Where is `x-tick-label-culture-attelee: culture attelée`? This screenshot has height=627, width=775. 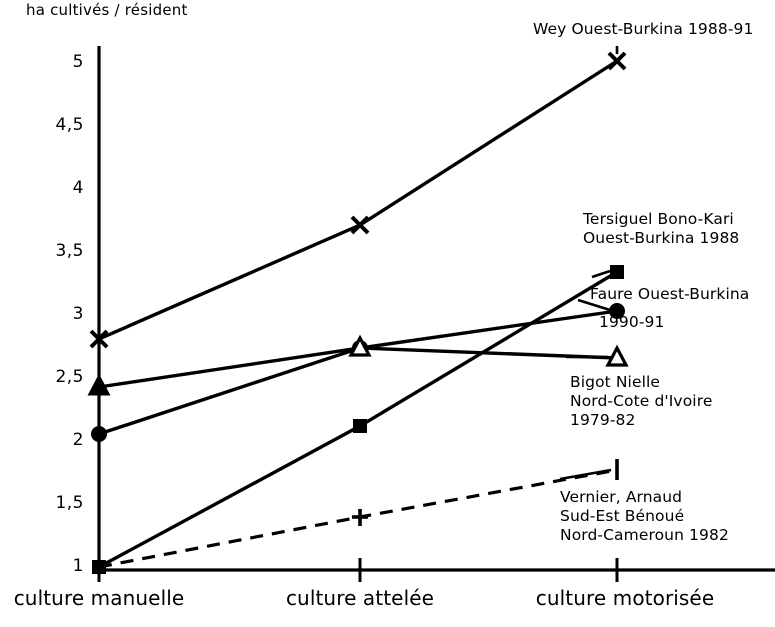
x-tick-label-culture-attelee: culture attelée is located at coordinates (360, 598).